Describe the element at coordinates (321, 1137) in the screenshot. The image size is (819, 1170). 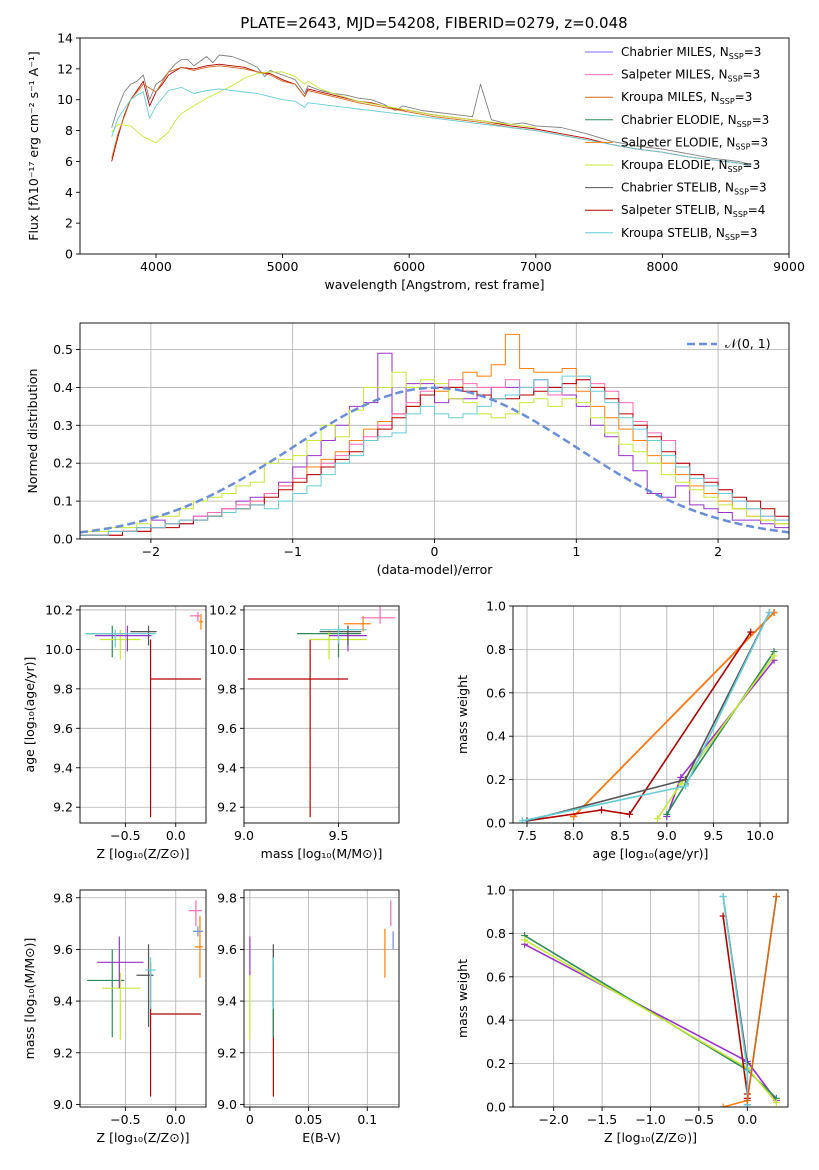
I see `x-axis-label: E(B-V)` at that location.